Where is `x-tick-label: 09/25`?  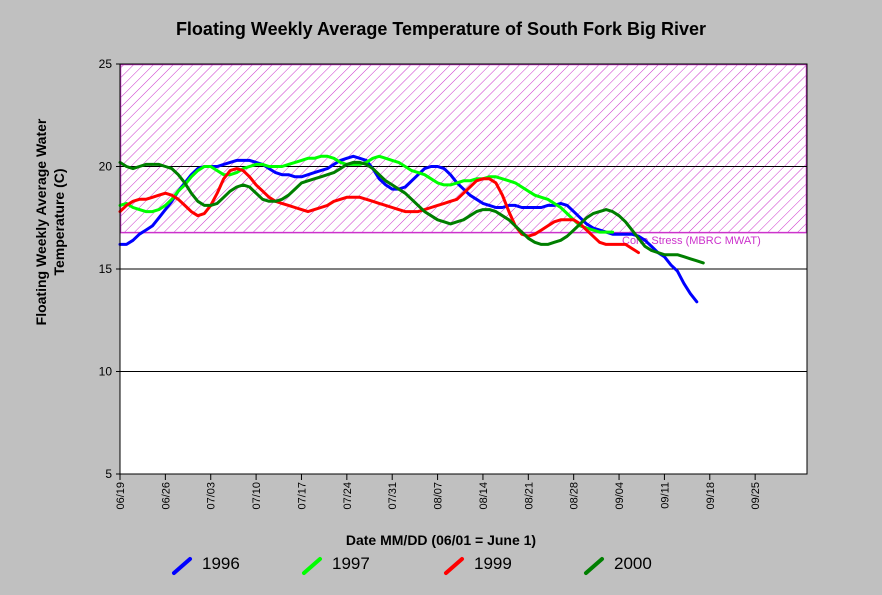
x-tick-label: 09/25 is located at coordinates (756, 496).